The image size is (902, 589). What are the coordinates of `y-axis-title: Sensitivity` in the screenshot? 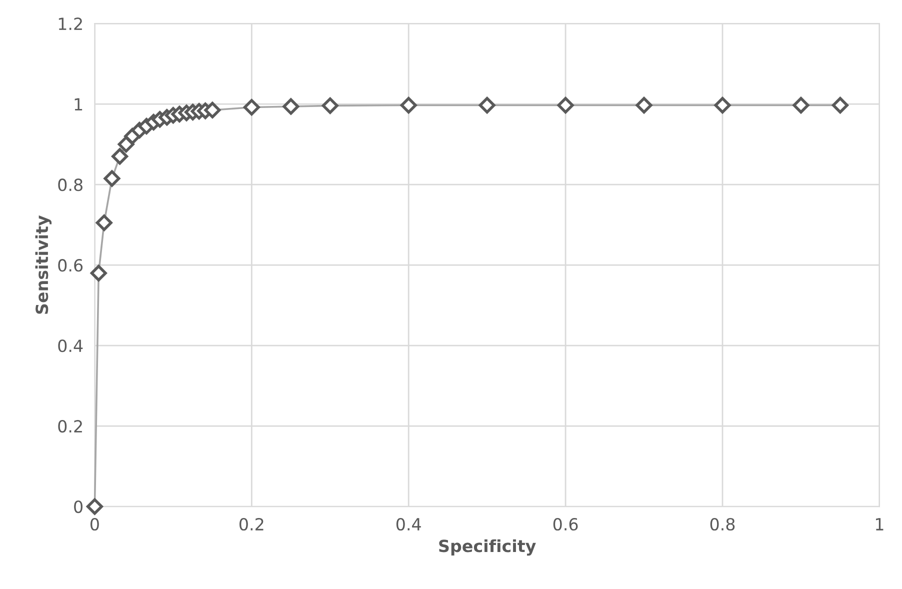 It's located at (43, 264).